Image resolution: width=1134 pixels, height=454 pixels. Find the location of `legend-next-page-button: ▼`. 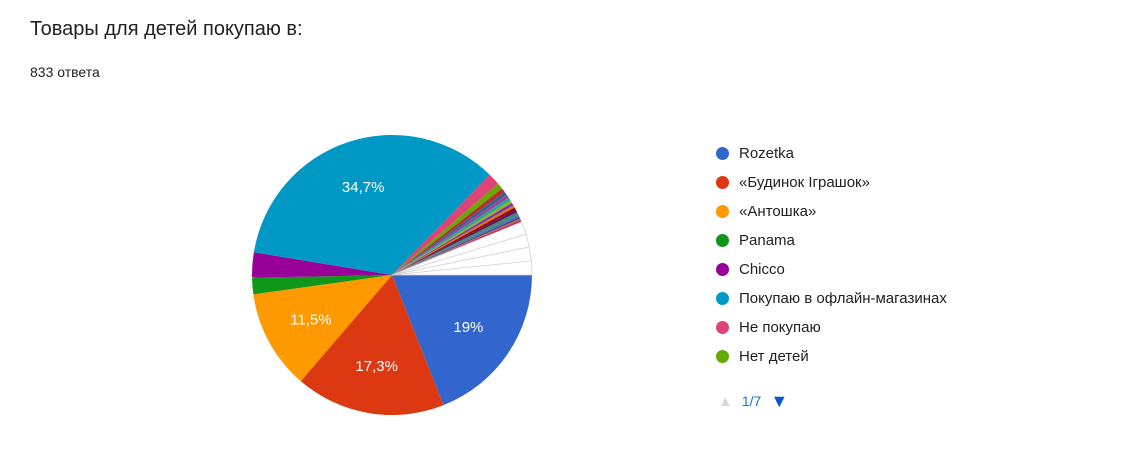

legend-next-page-button: ▼ is located at coordinates (779, 401).